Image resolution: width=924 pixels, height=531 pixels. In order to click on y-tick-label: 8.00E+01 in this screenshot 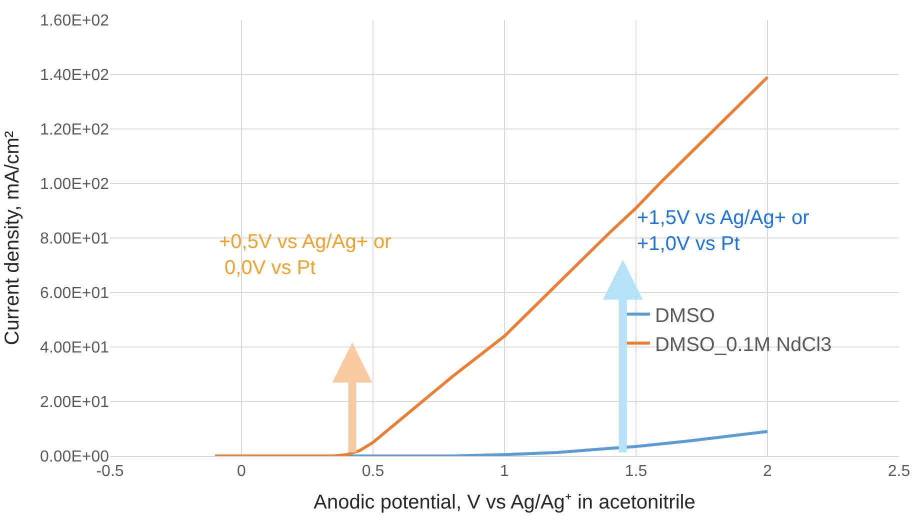, I will do `click(75, 239)`.